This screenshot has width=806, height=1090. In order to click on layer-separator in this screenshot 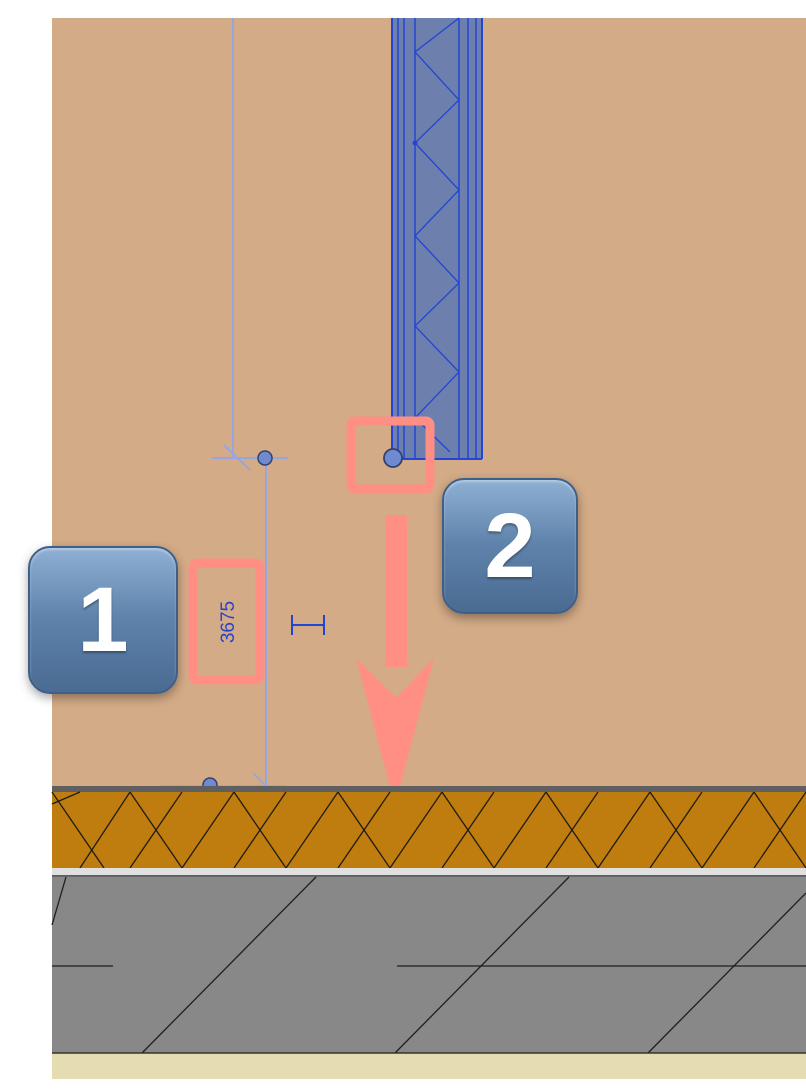, I will do `click(429, 872)`.